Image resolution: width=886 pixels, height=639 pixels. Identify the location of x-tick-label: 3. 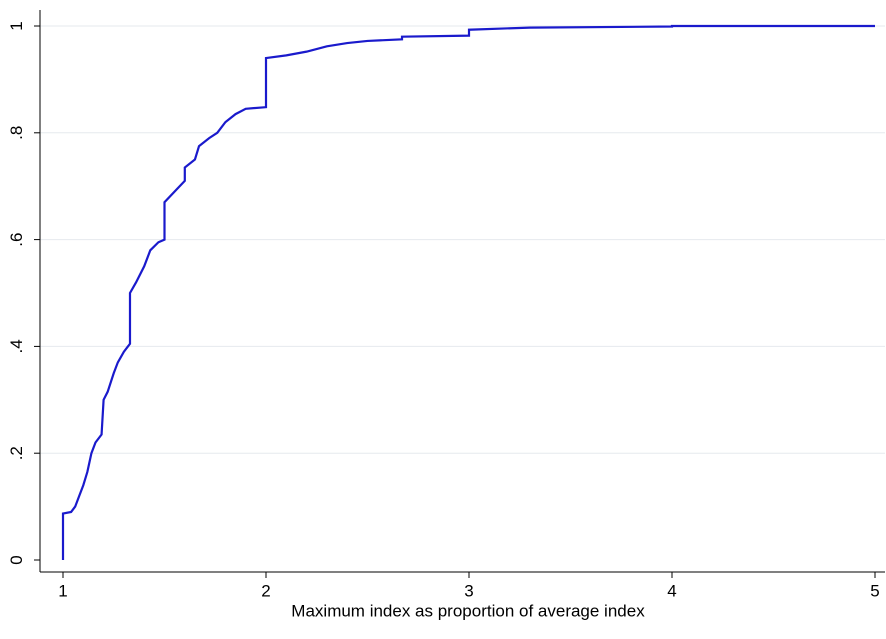
(468, 590).